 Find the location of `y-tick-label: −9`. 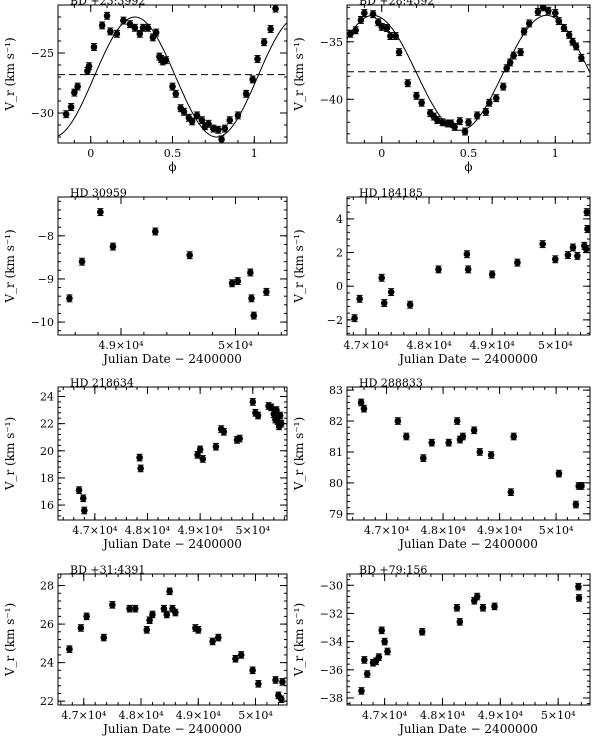

y-tick-label: −9 is located at coordinates (46, 279).